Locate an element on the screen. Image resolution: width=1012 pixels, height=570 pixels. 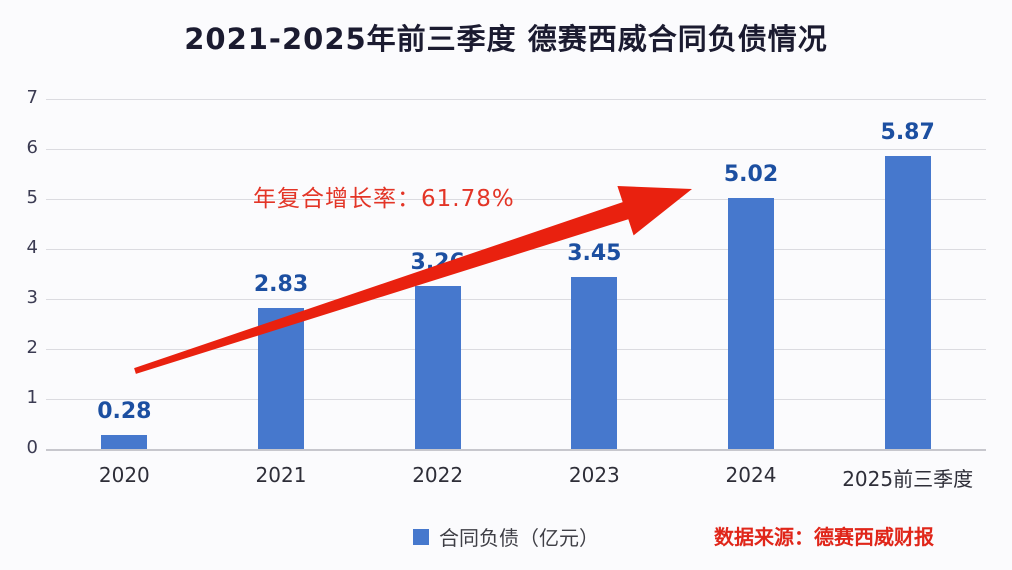
x-tick-label: 2023 is located at coordinates (594, 475).